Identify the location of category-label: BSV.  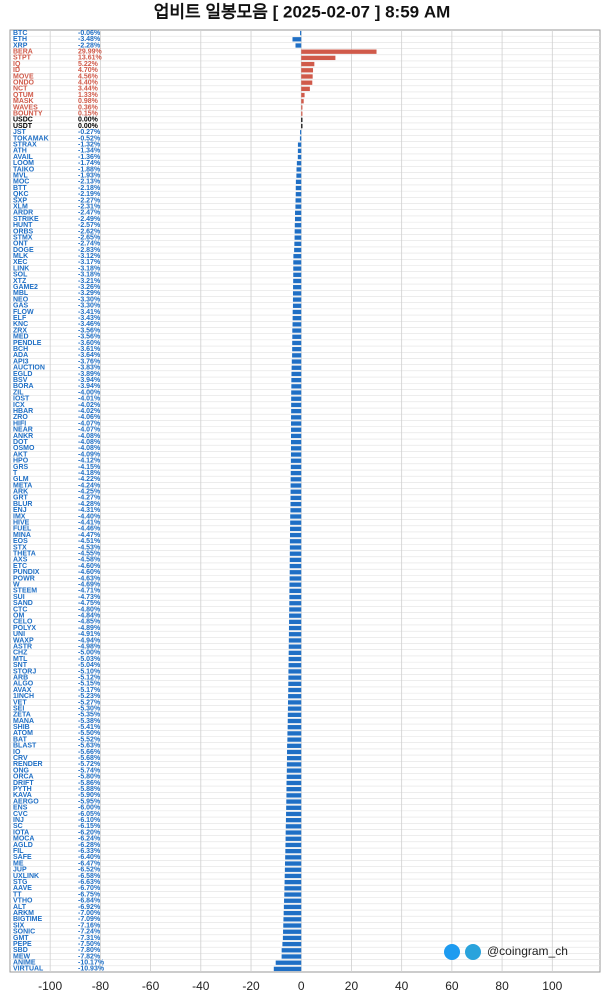
(20, 380).